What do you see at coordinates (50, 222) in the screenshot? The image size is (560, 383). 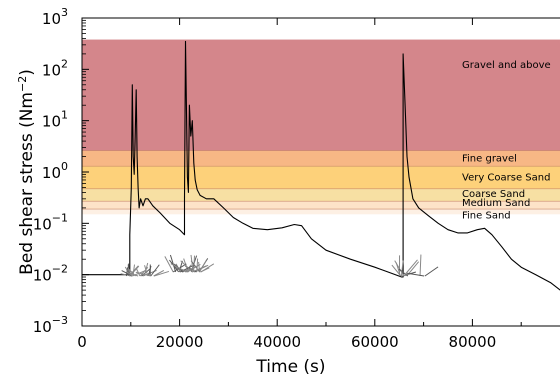 I see `y-tick-label: 10⁻¹` at bounding box center [50, 222].